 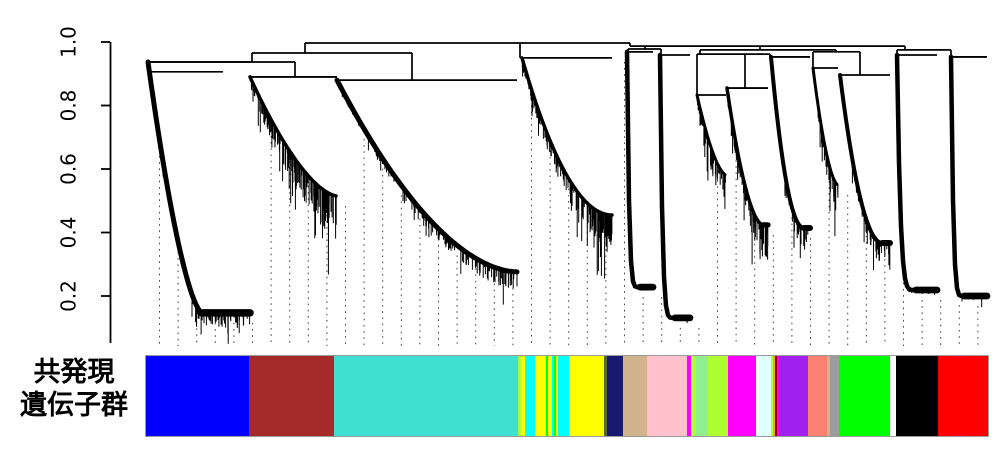 I want to click on cluster-hairs-salmon, so click(x=825, y=153).